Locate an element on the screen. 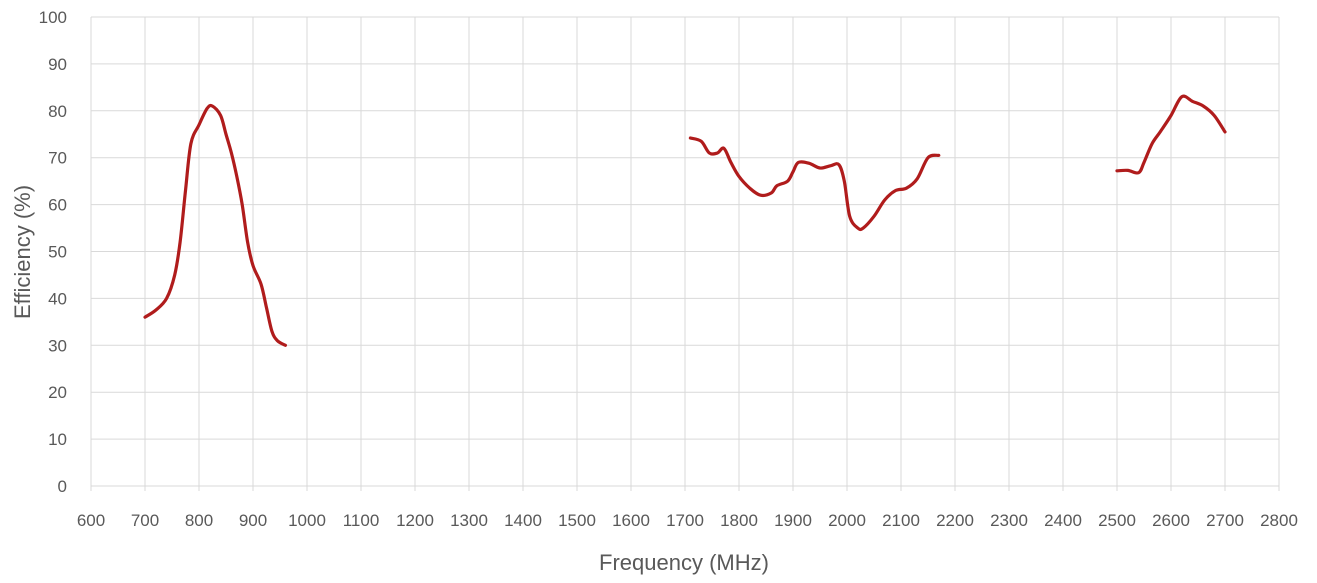 The height and width of the screenshot is (583, 1317). y-axis-title: Efficiency (%) is located at coordinates (22, 252).